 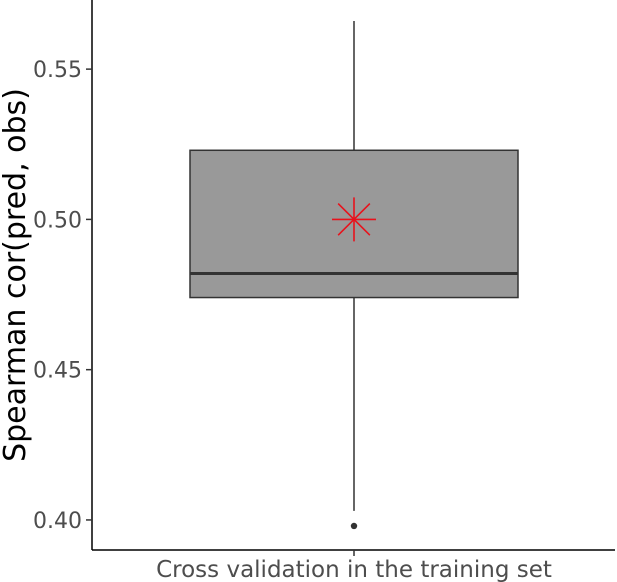 What do you see at coordinates (16, 275) in the screenshot?
I see `y-axis-title: Spearman cor(pred, obs)` at bounding box center [16, 275].